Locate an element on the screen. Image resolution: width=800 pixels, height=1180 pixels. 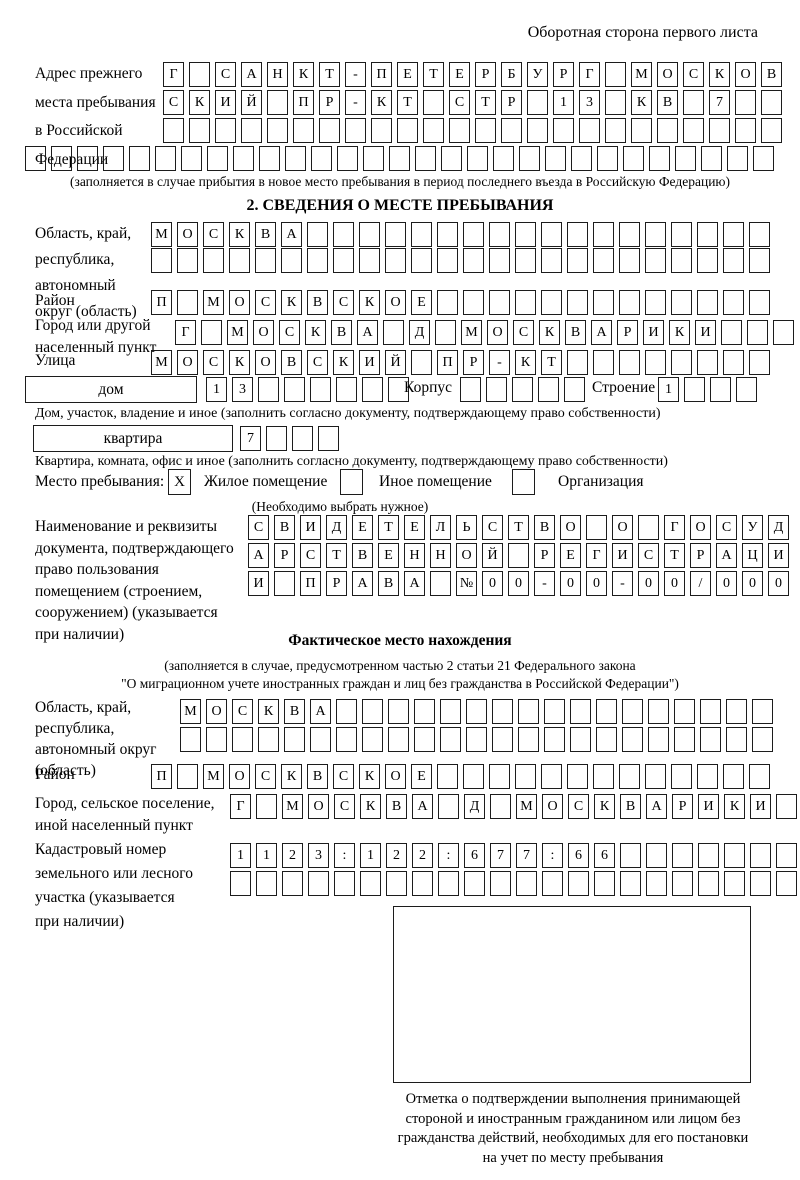
checkbox-residential: X is located at coordinates (179, 482).